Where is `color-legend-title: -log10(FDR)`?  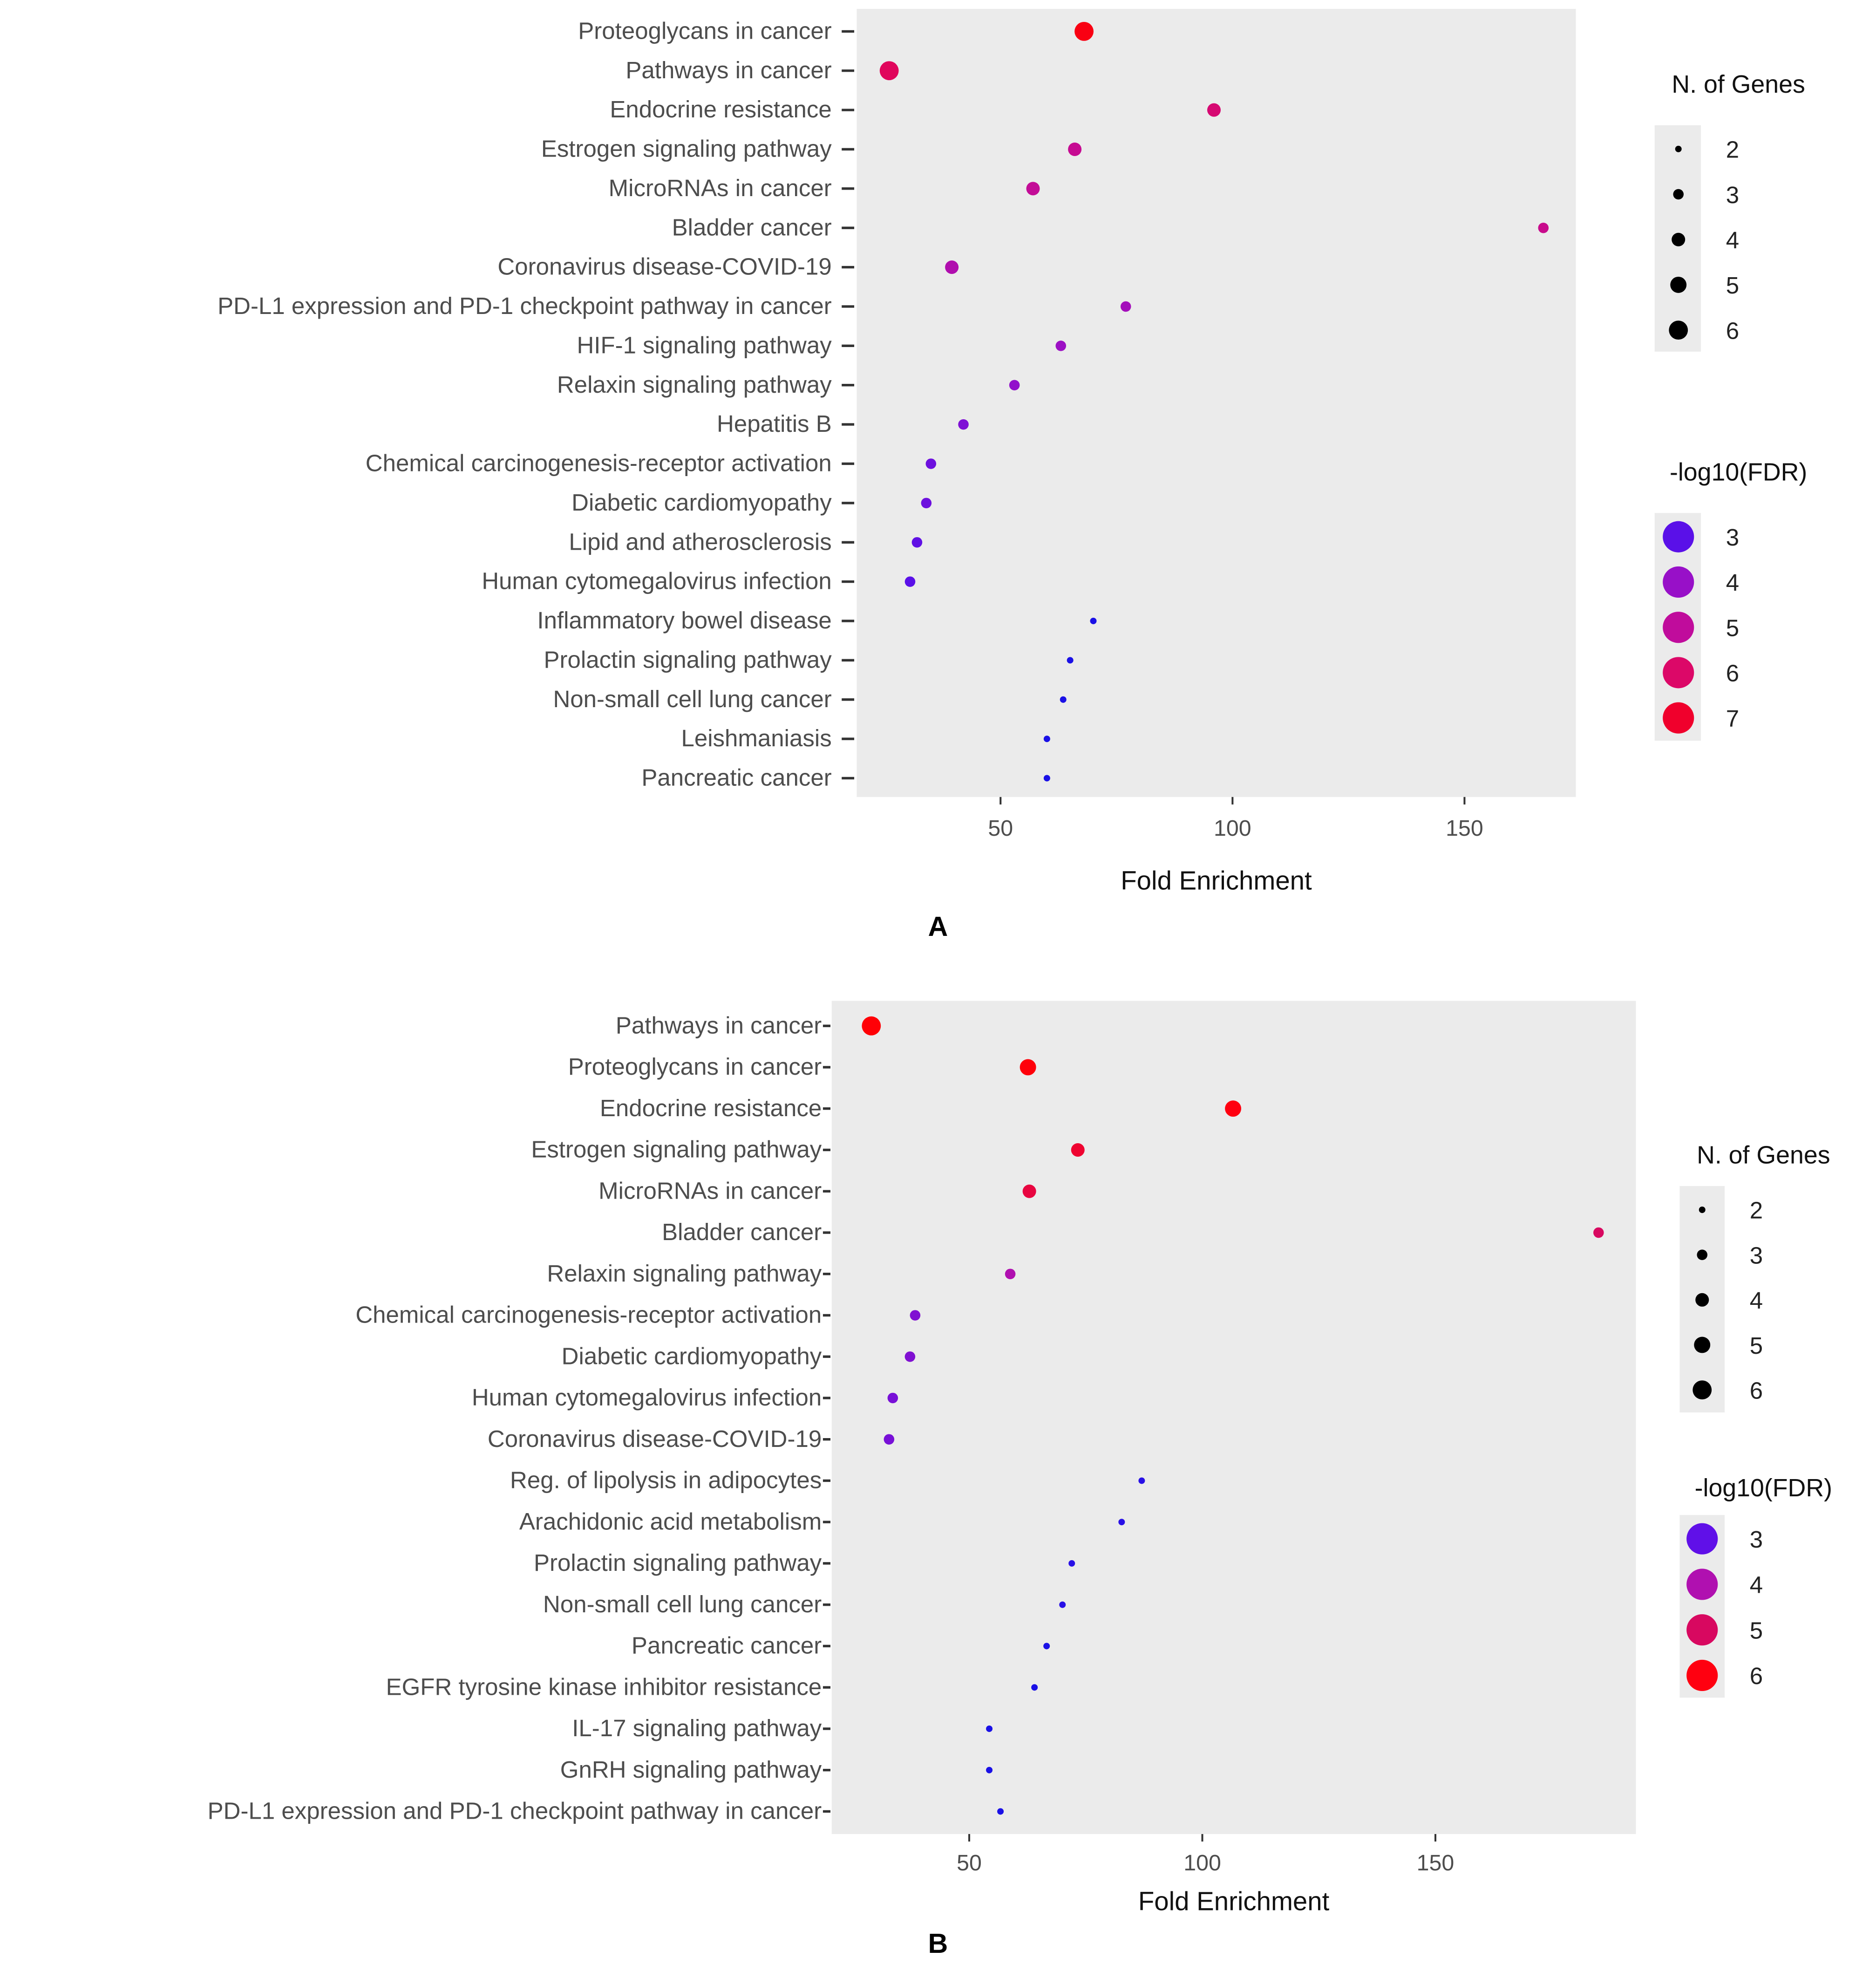 color-legend-title: -log10(FDR) is located at coordinates (1763, 1488).